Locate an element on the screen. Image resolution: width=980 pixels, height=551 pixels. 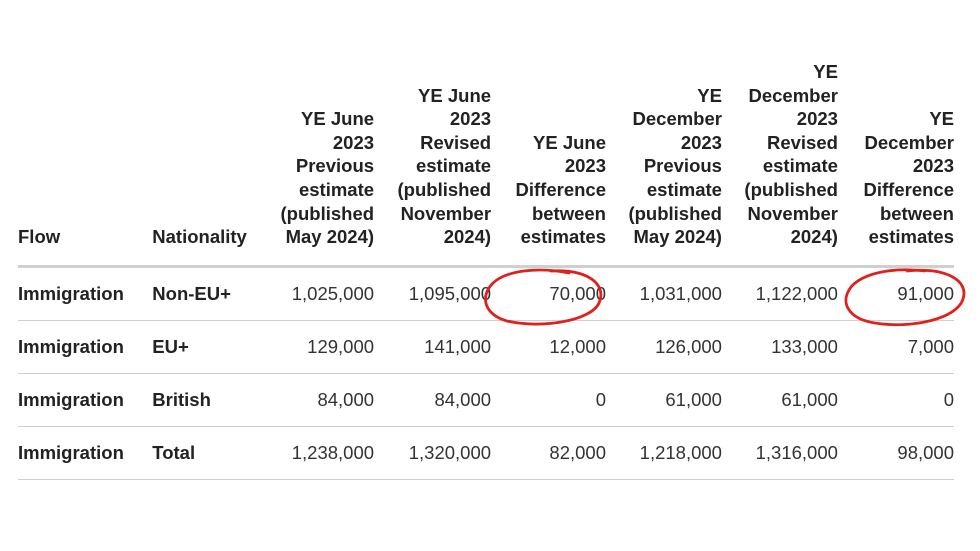
value-cell: 98,000 is located at coordinates (895, 453).